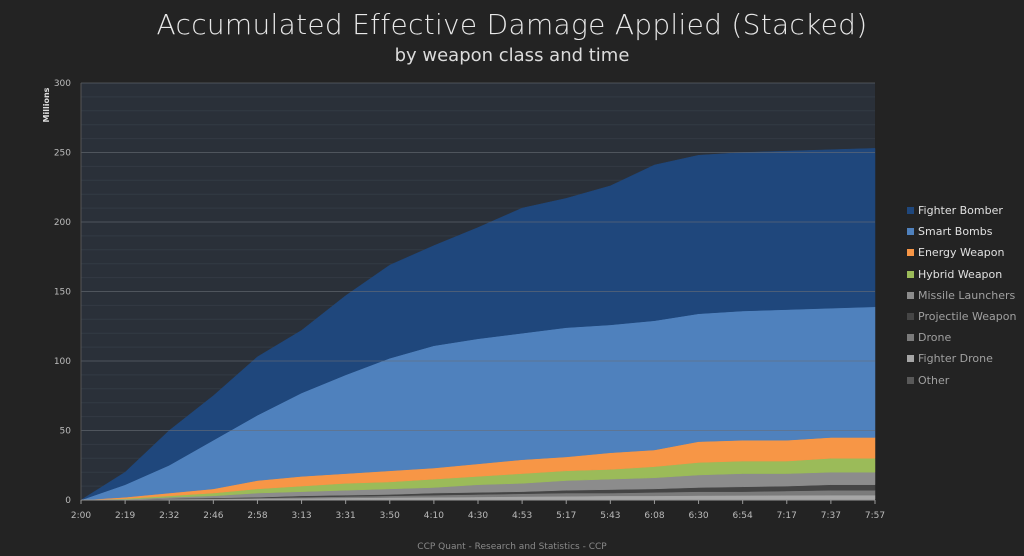  Describe the element at coordinates (875, 516) in the screenshot. I see `x-tick-label: 7:57` at that location.